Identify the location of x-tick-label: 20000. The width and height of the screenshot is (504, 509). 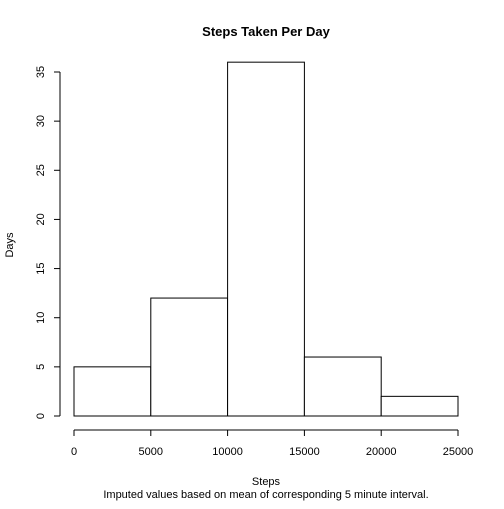
(381, 452).